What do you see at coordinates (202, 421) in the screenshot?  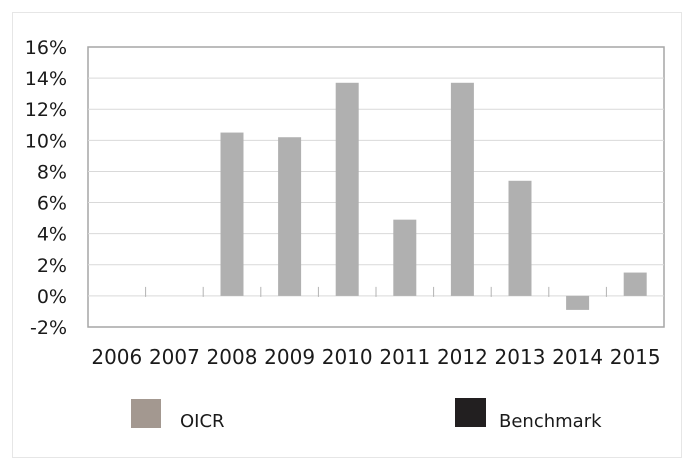 I see `legend-label-oicr: OICR` at bounding box center [202, 421].